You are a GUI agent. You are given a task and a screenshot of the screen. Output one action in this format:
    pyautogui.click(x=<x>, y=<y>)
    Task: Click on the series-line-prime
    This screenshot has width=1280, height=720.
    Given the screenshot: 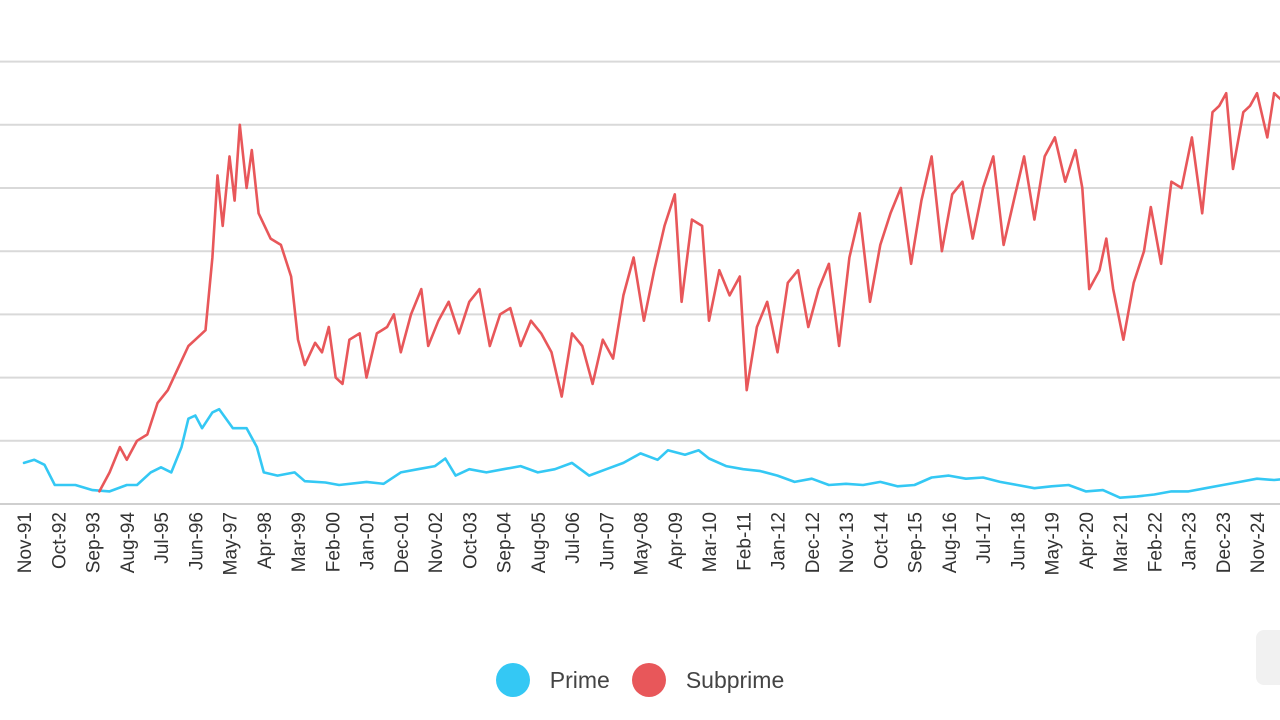 What is the action you would take?
    pyautogui.click(x=651, y=453)
    